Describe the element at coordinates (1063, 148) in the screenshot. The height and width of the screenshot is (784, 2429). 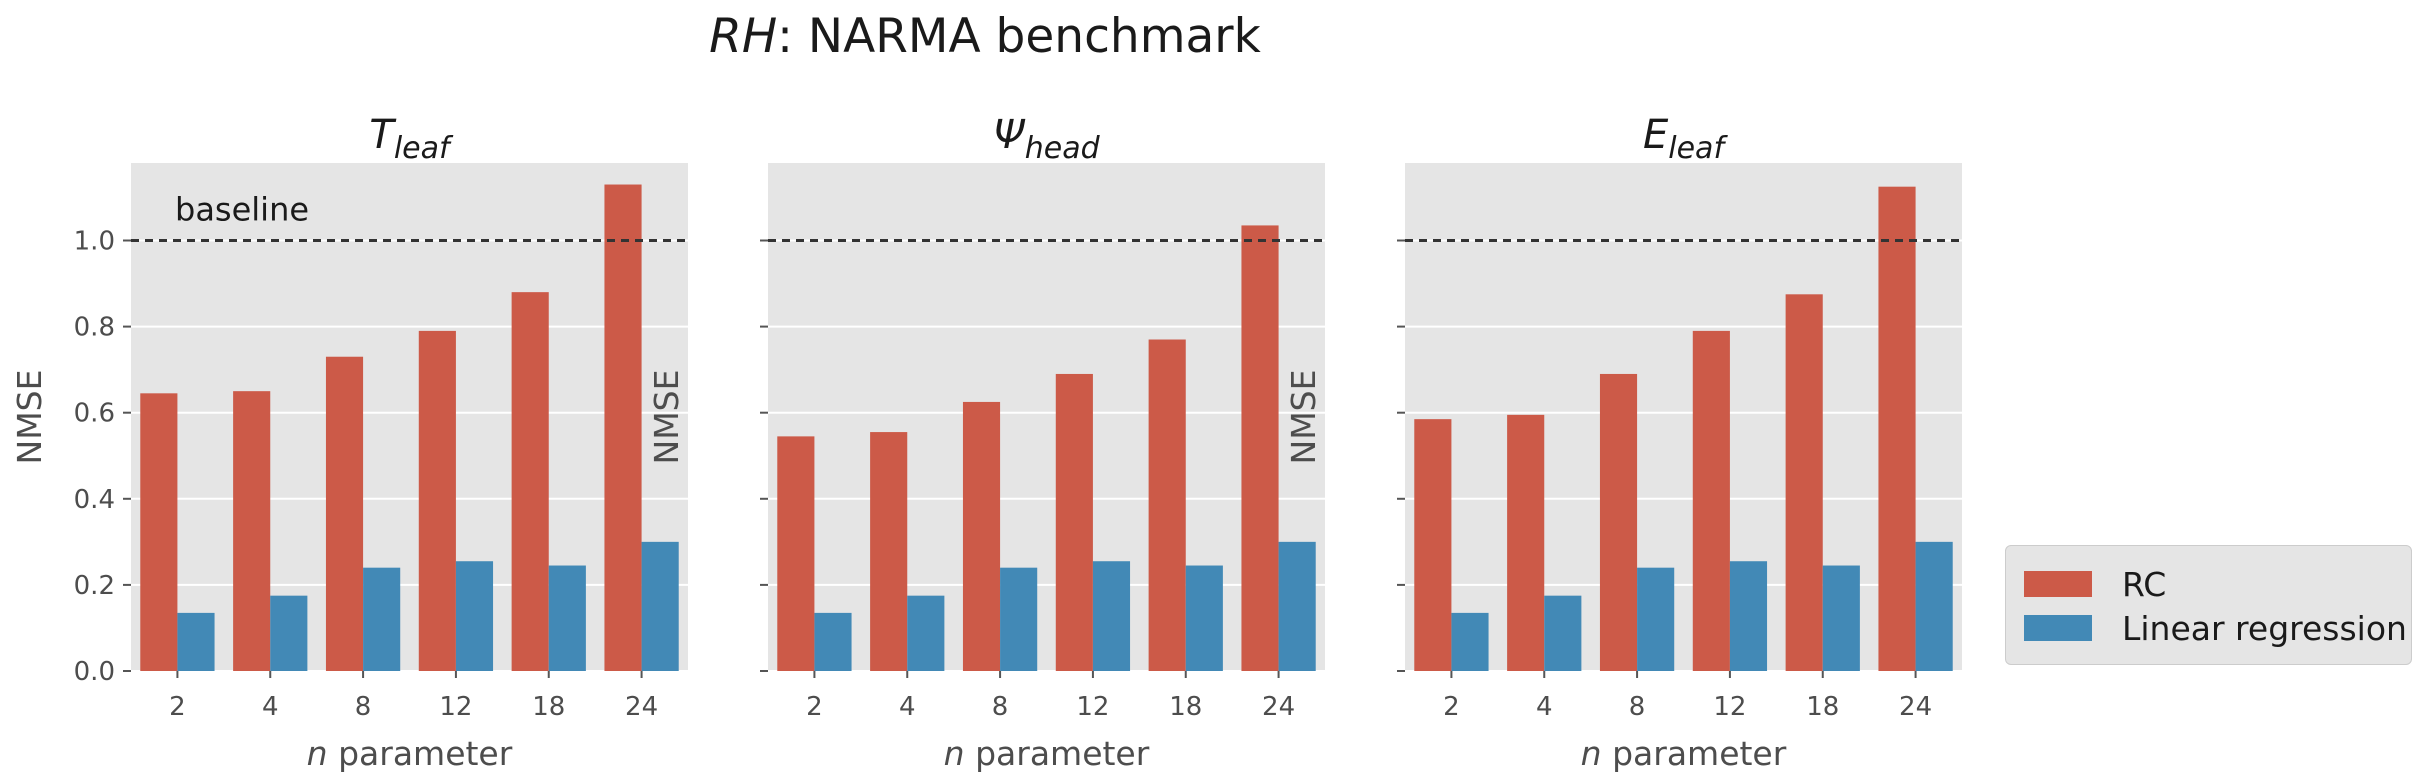
I see `subplot-title-sub: head` at that location.